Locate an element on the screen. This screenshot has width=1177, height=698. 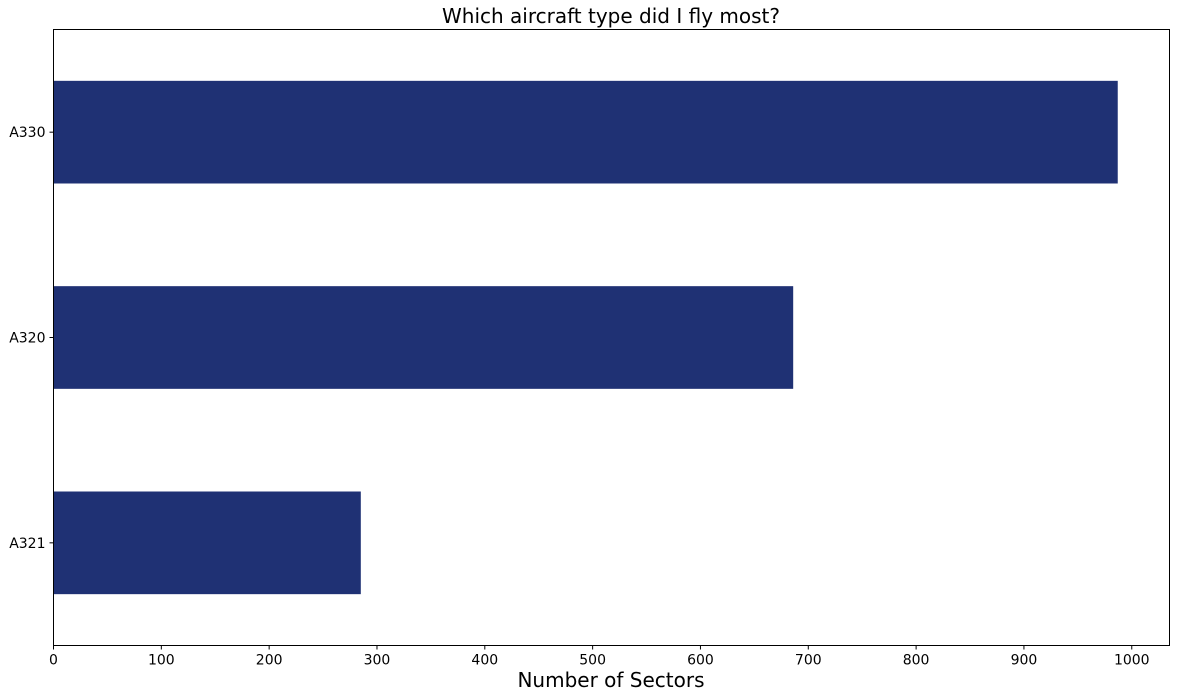
y-axis-ticks: A330 A320 A321 is located at coordinates (31, 338).